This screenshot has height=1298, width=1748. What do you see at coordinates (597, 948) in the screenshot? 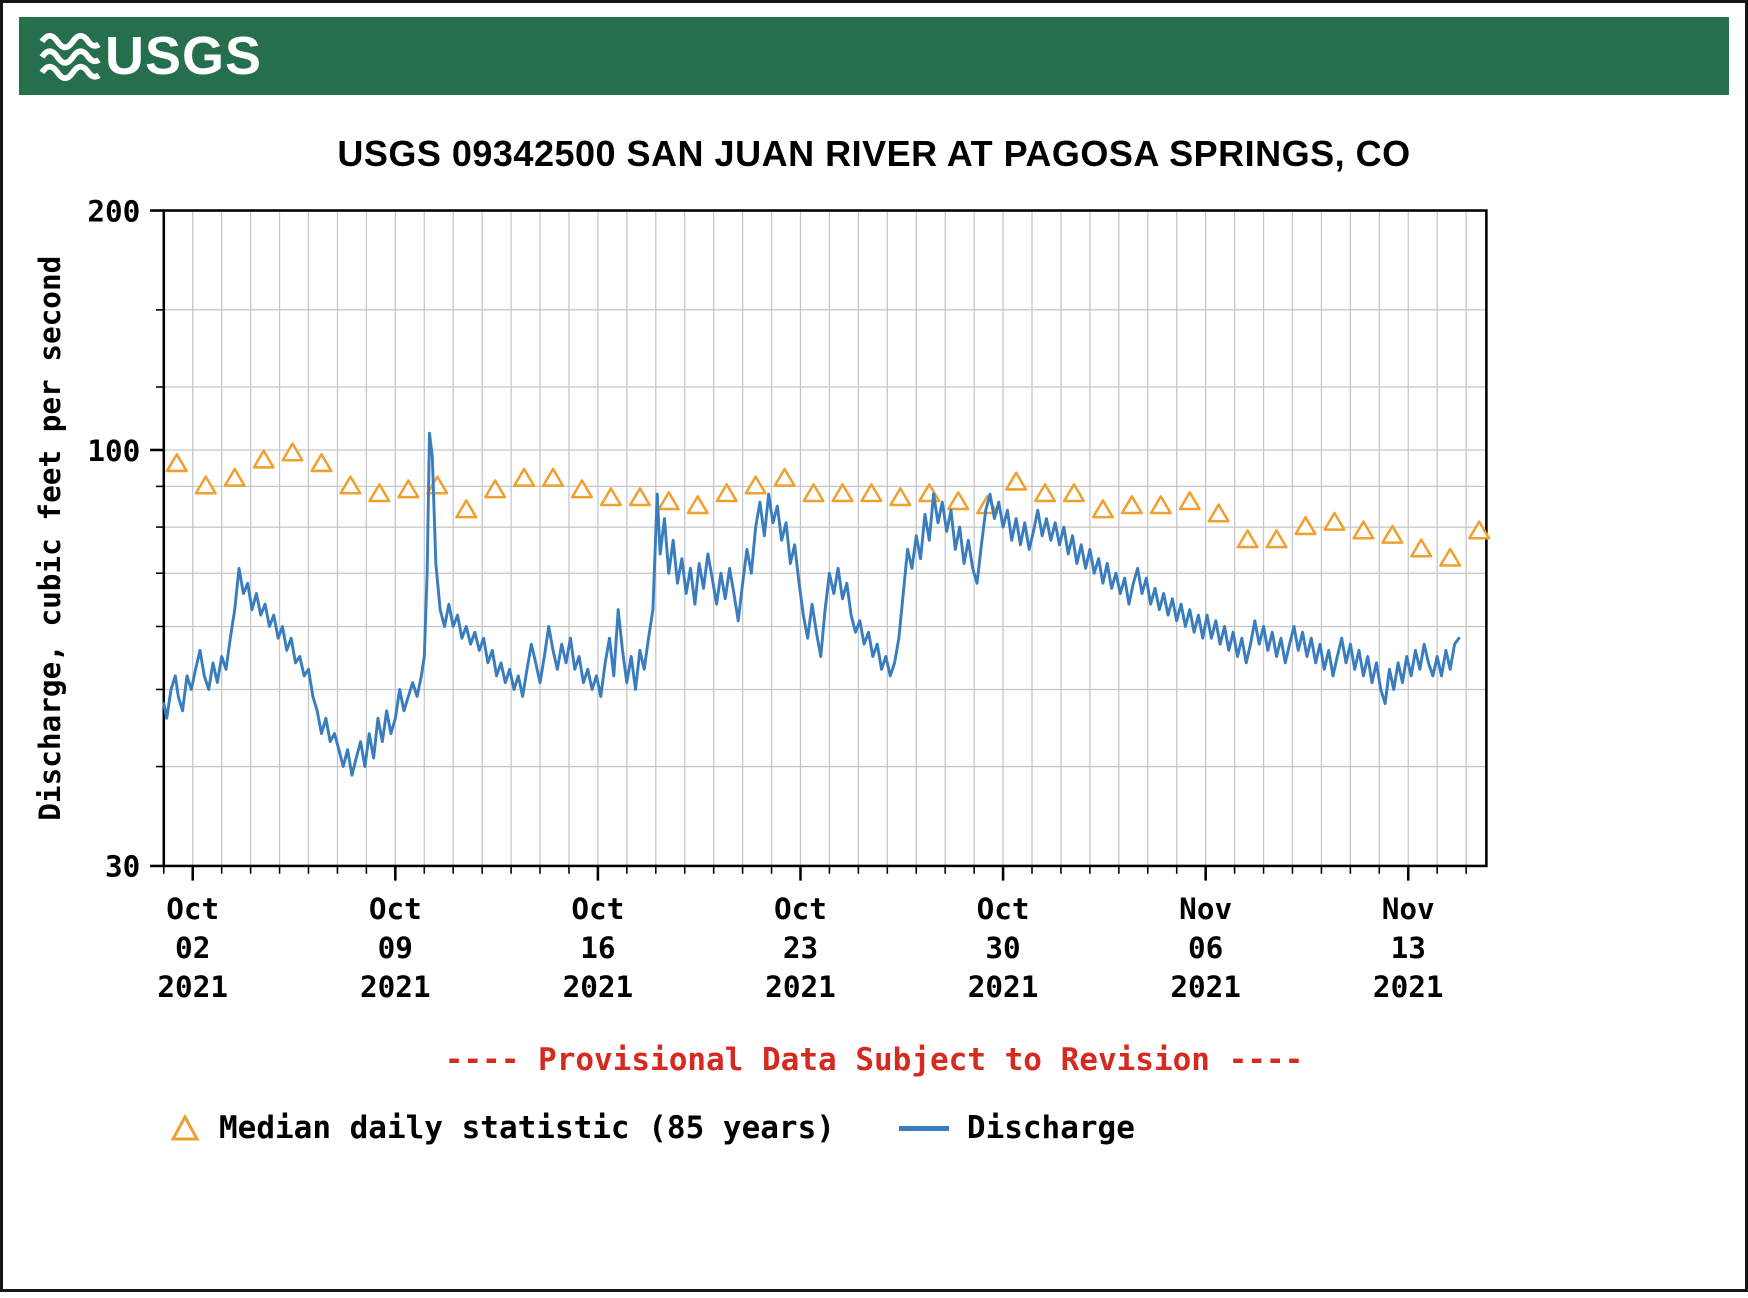
I see `x-tick-label: 16` at bounding box center [597, 948].